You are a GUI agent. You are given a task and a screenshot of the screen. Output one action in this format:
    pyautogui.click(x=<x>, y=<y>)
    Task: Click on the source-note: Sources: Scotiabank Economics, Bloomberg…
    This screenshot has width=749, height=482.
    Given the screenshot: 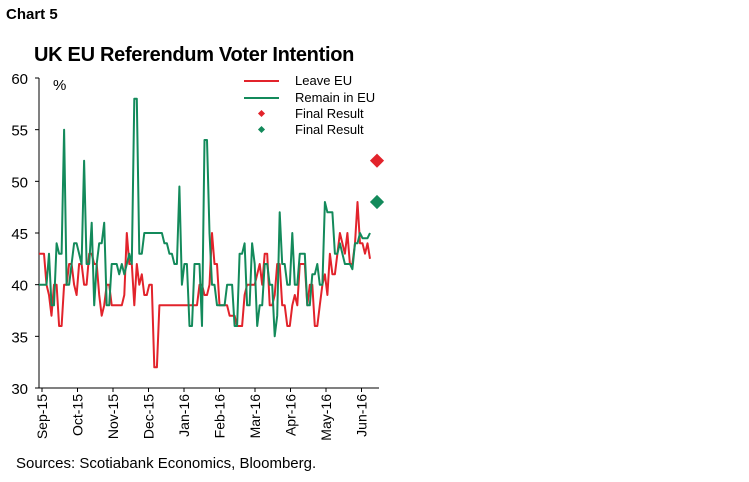 What is the action you would take?
    pyautogui.click(x=166, y=463)
    